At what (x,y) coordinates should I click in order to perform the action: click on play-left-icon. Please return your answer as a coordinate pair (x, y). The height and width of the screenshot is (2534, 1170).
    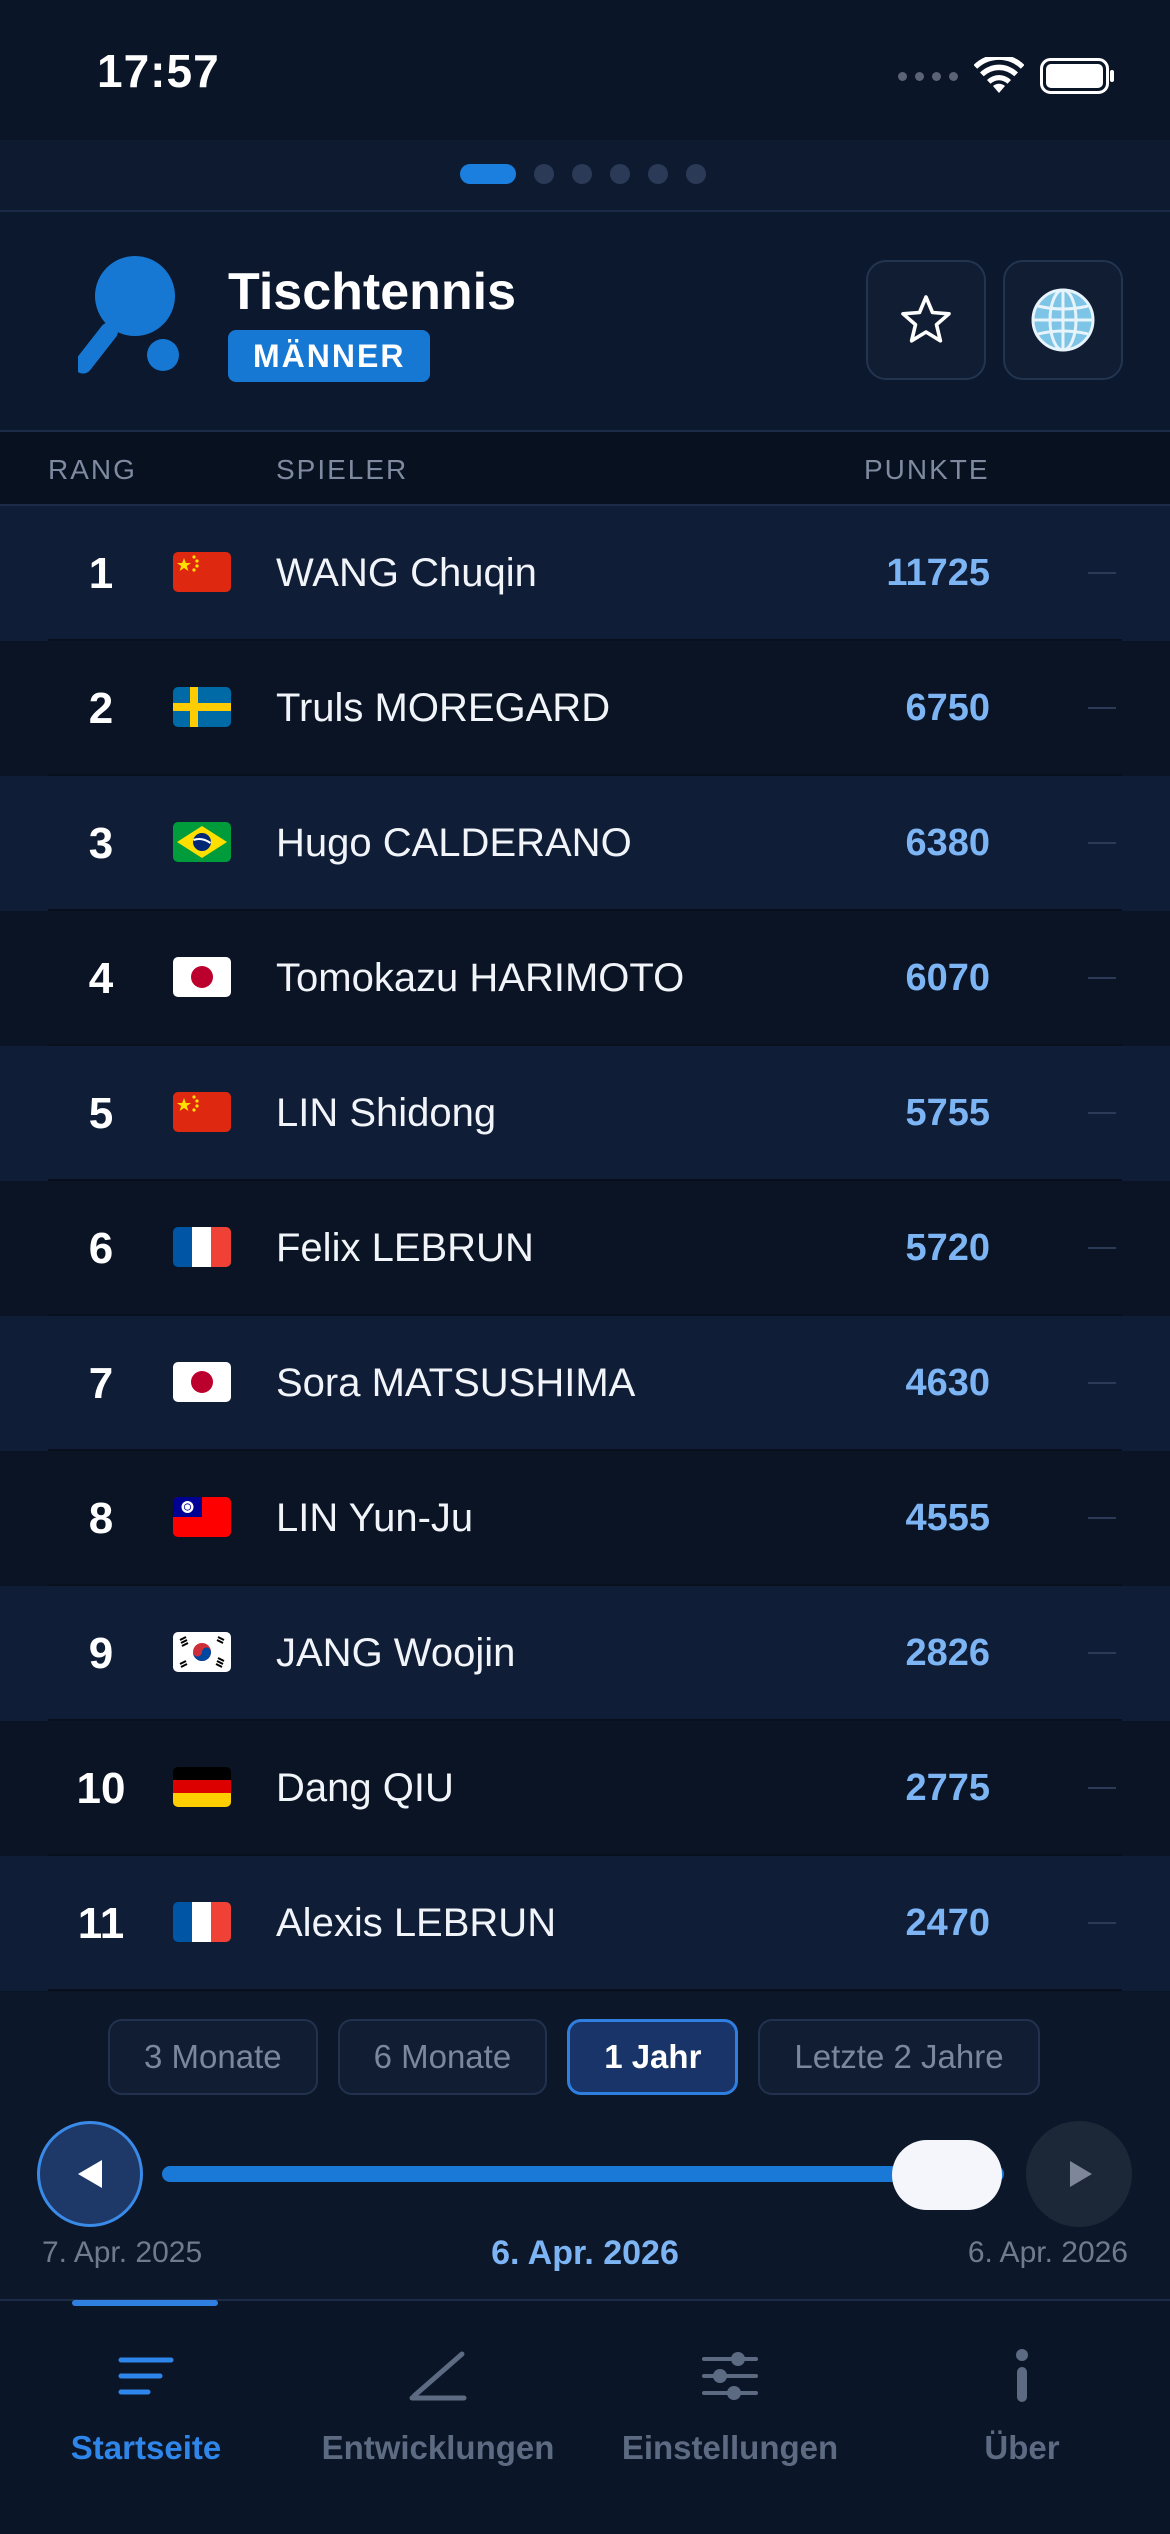
    Looking at the image, I should click on (90, 2174).